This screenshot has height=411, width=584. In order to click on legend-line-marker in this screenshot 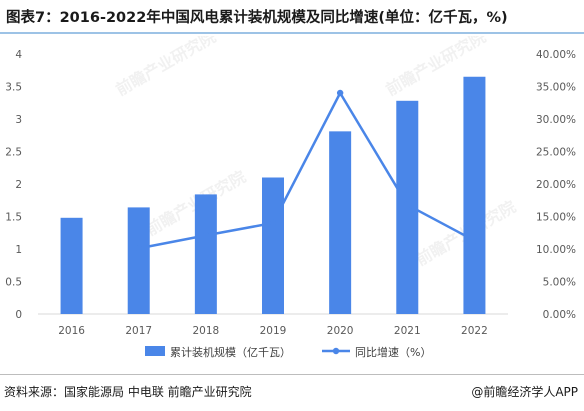, I will do `click(336, 351)`.